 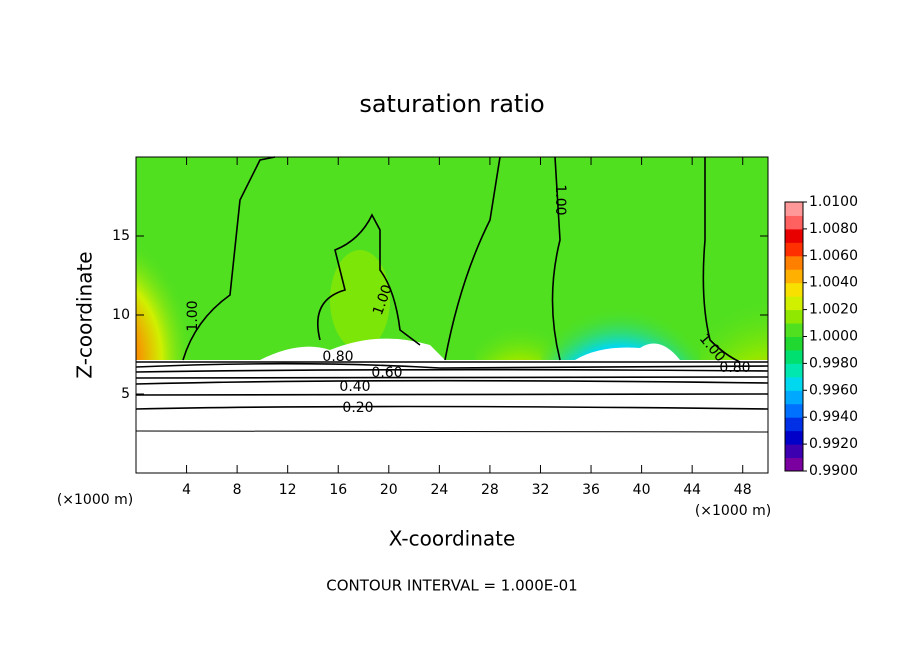 I want to click on colorbar-tick-label: 0.9940, so click(x=833, y=417).